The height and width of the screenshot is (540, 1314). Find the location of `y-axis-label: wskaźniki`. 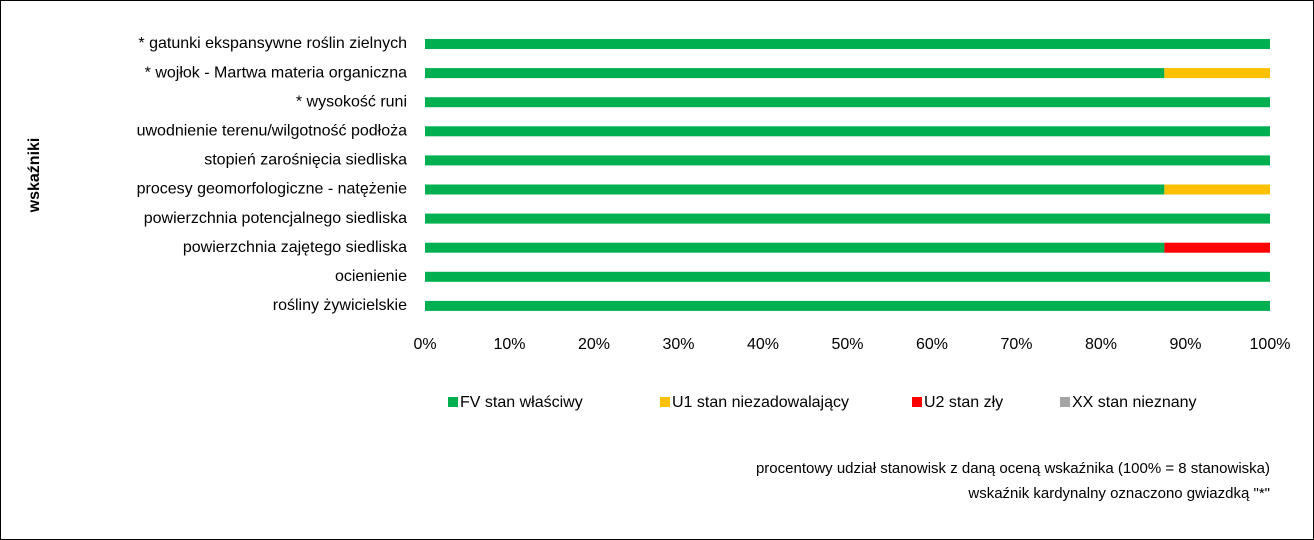

y-axis-label: wskaźniki is located at coordinates (34, 176).